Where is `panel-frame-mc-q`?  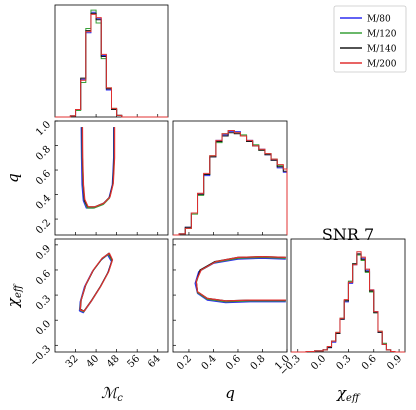
panel-frame-mc-q is located at coordinates (111, 178).